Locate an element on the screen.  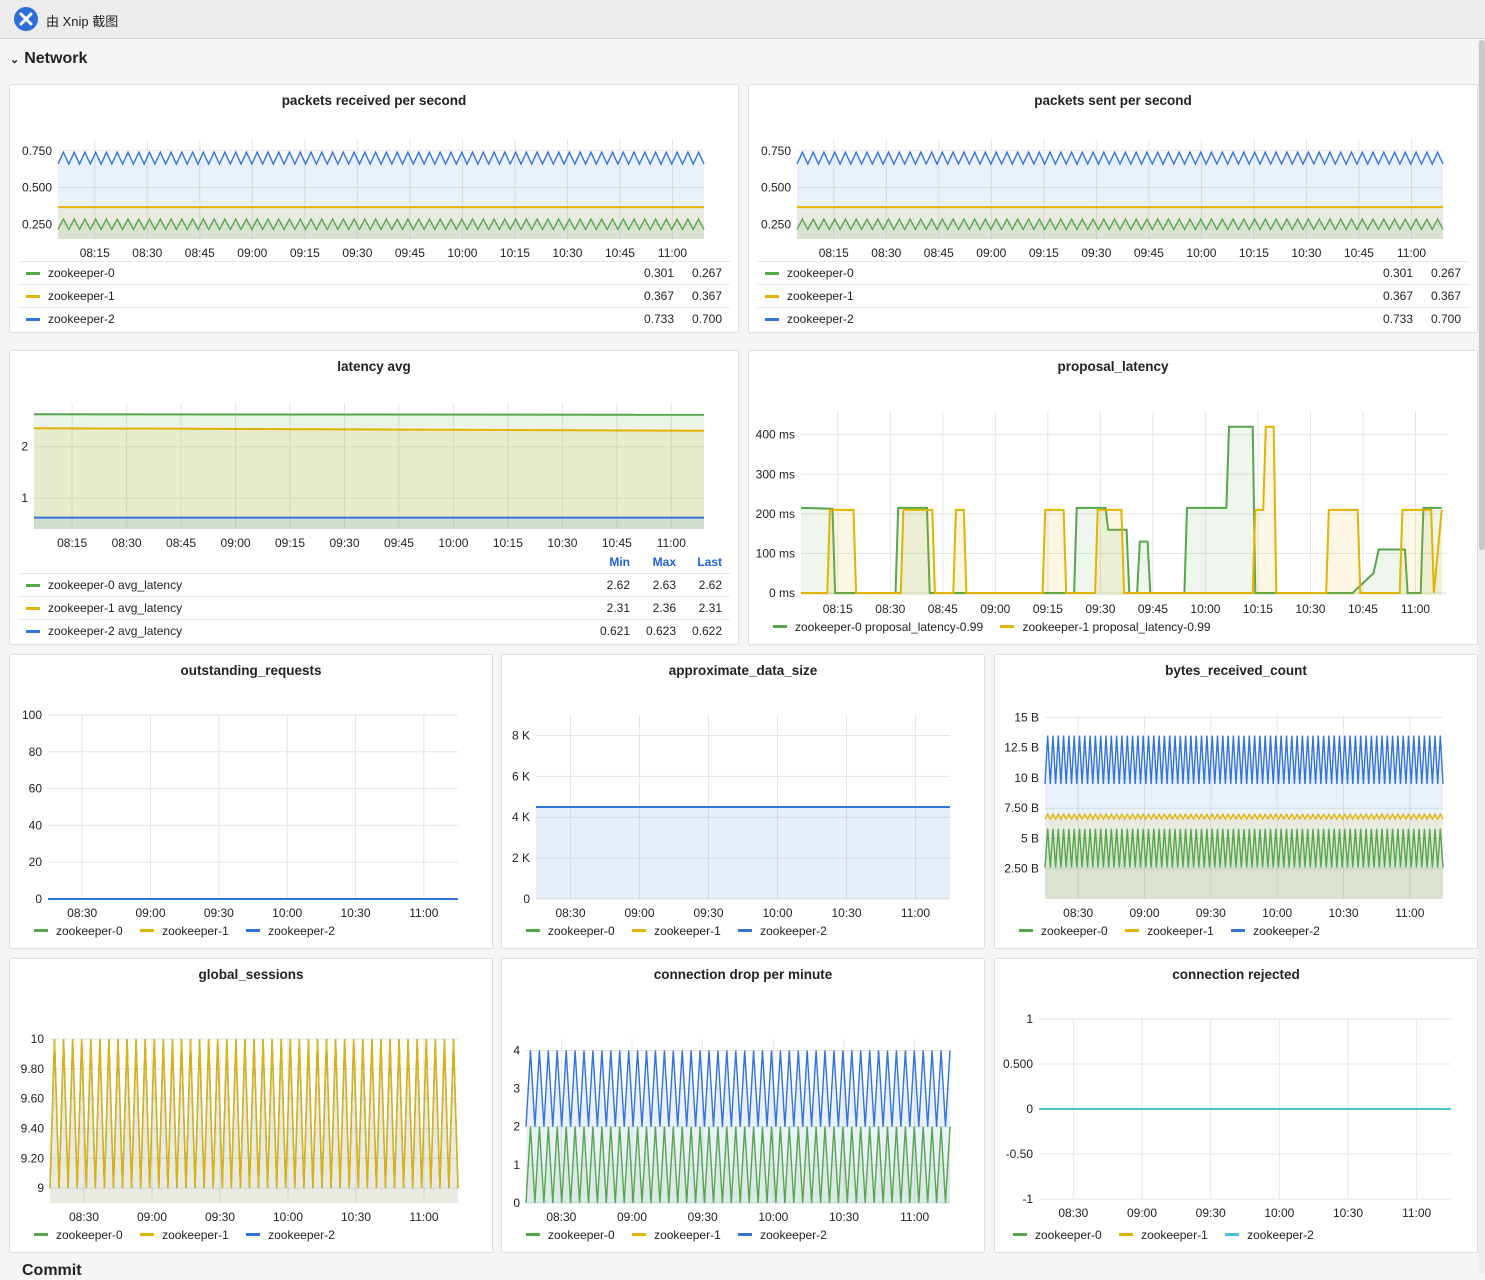
legend-name: zookeeper-2 is located at coordinates (81, 319).